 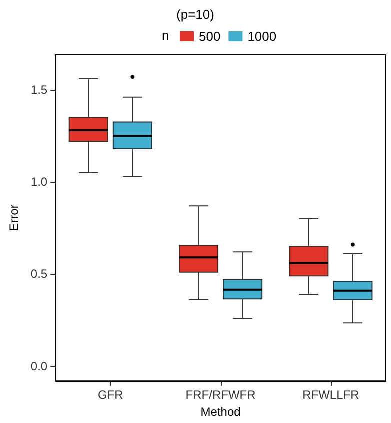 I want to click on chart-title: (p=10), so click(x=195, y=14).